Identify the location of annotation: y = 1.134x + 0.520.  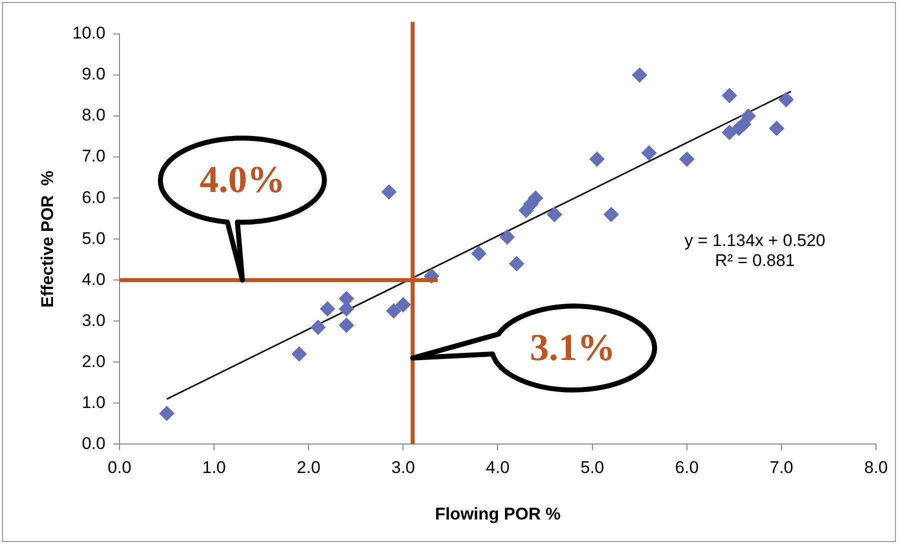
(755, 240).